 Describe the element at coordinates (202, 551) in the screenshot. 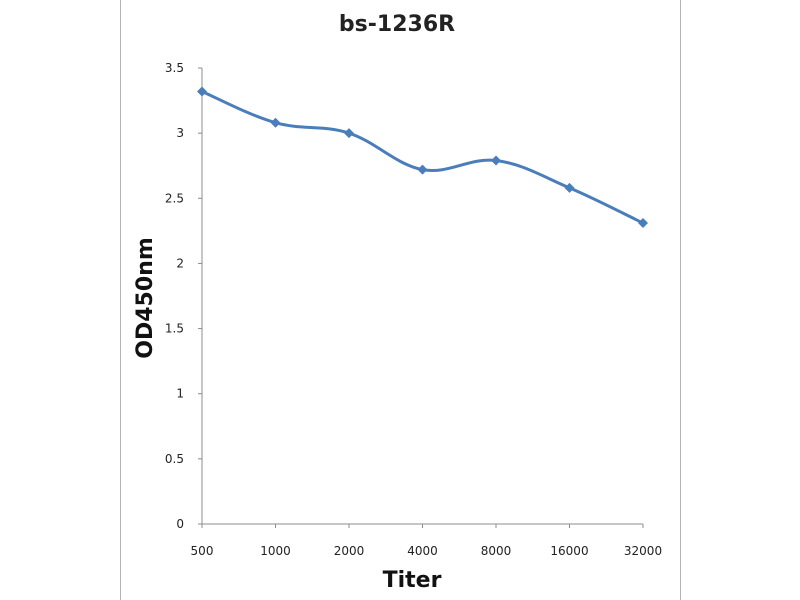

I see `x-tick-label: 500` at that location.